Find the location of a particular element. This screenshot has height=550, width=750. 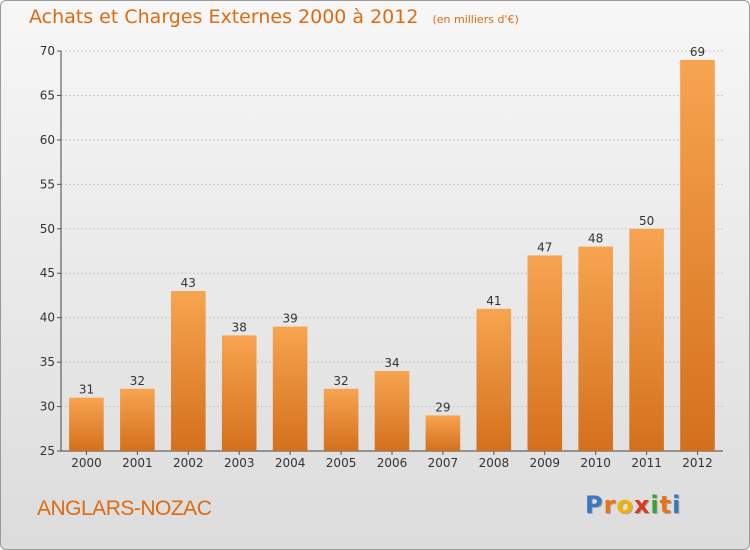

x-tick-label: 2012 is located at coordinates (697, 463).